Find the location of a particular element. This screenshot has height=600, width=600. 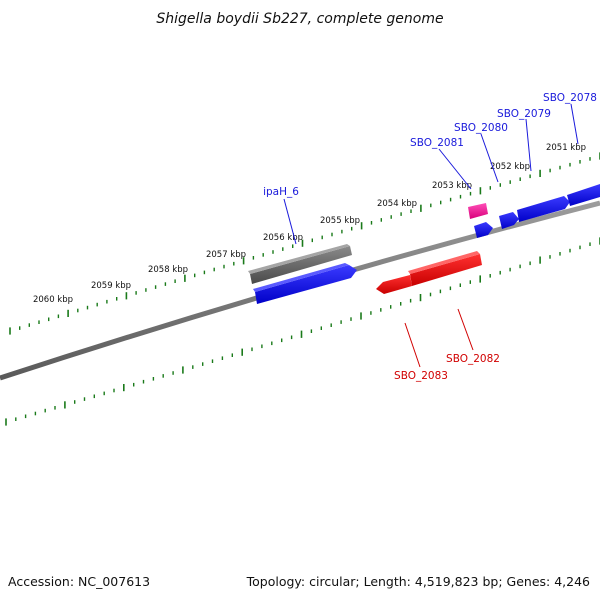

accession-text: Accession: NC_007613 is located at coordinates (79, 581).